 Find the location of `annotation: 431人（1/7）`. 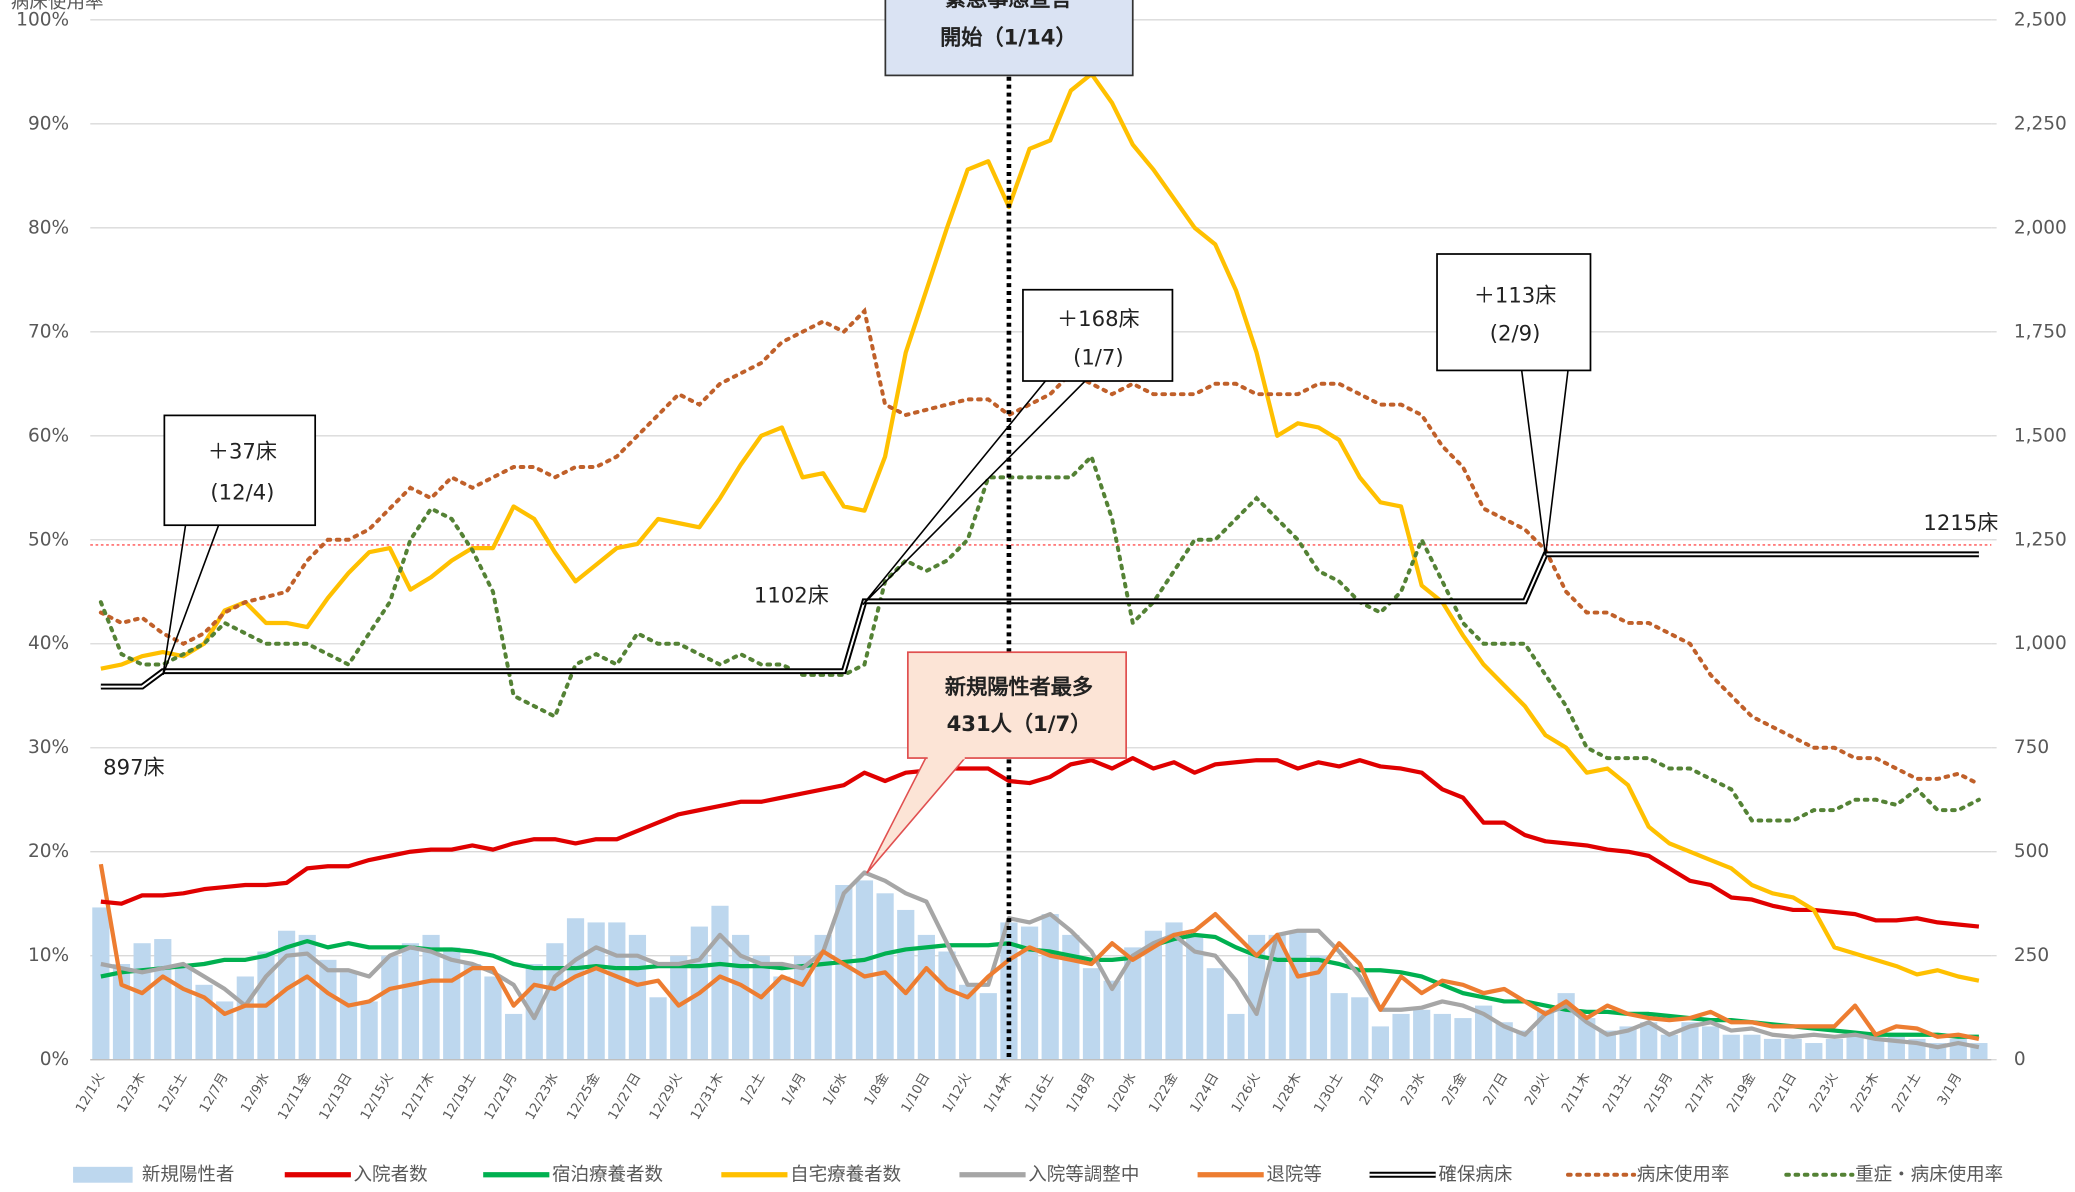

annotation: 431人（1/7） is located at coordinates (1019, 723).